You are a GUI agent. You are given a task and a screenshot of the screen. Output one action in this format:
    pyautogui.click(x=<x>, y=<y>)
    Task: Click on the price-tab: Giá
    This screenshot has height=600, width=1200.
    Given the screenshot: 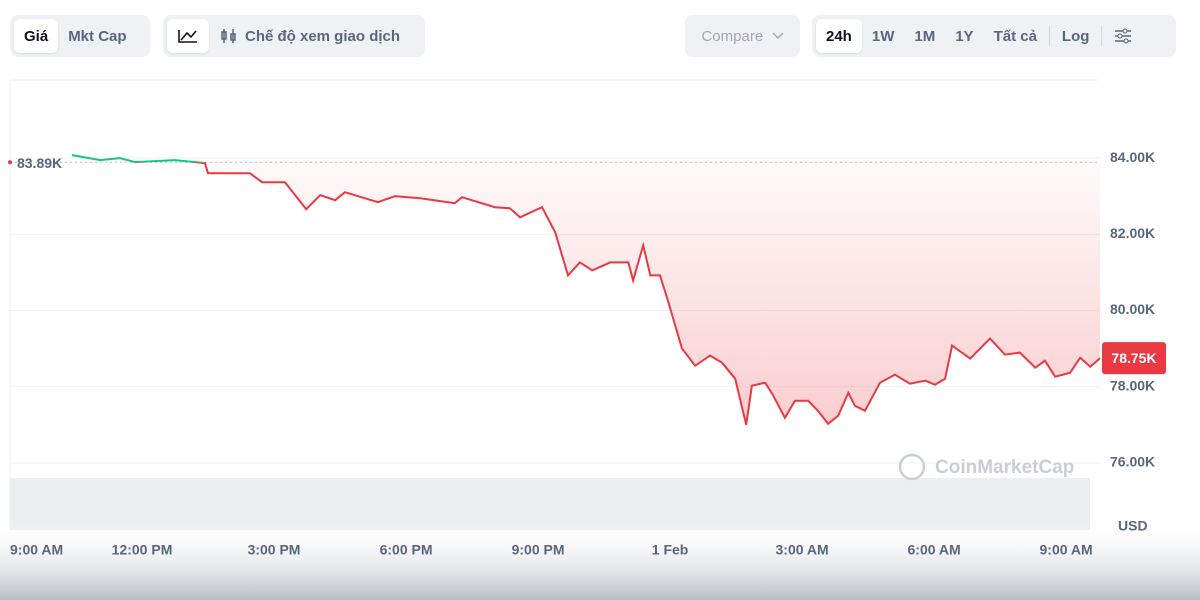 What is the action you would take?
    pyautogui.click(x=36, y=36)
    